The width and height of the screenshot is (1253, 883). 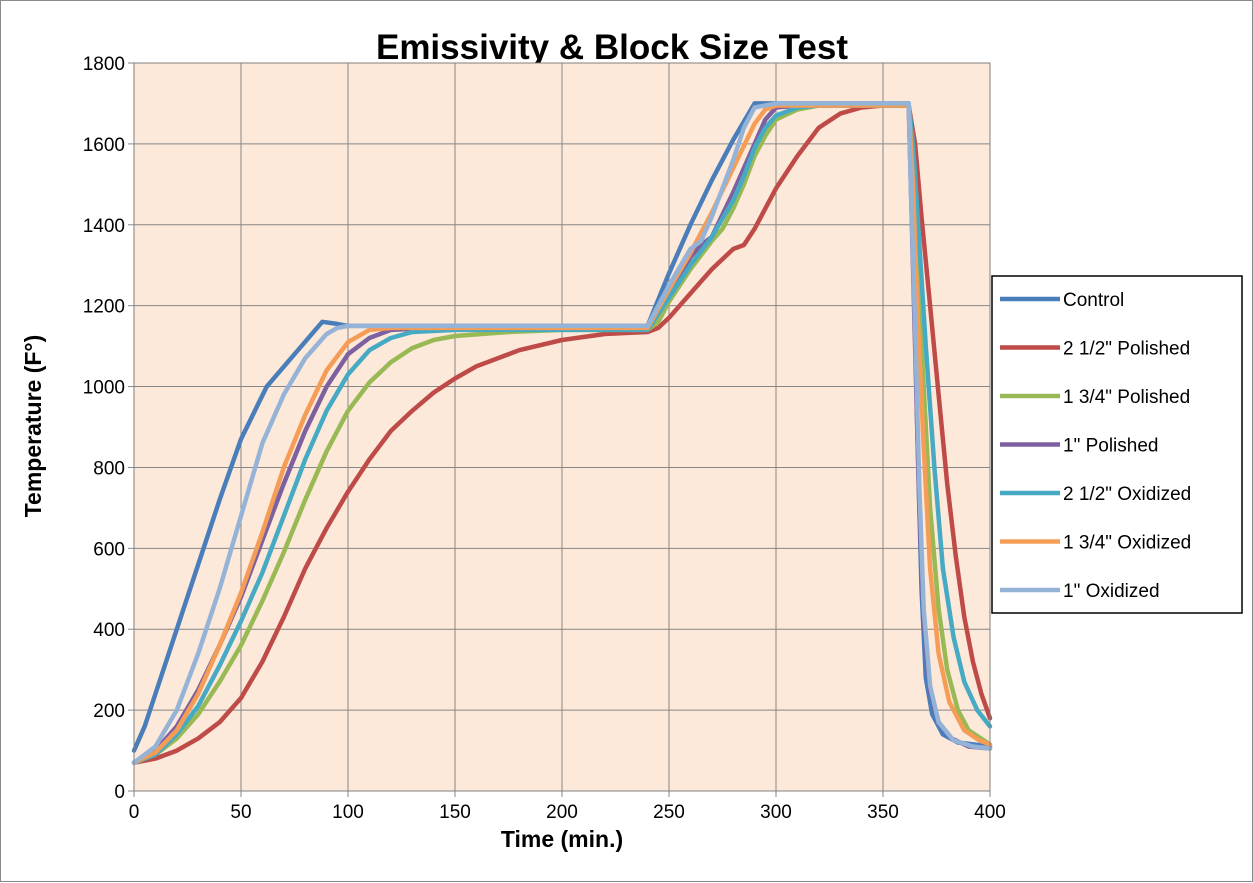 I want to click on x-tick-label: 400, so click(x=990, y=812).